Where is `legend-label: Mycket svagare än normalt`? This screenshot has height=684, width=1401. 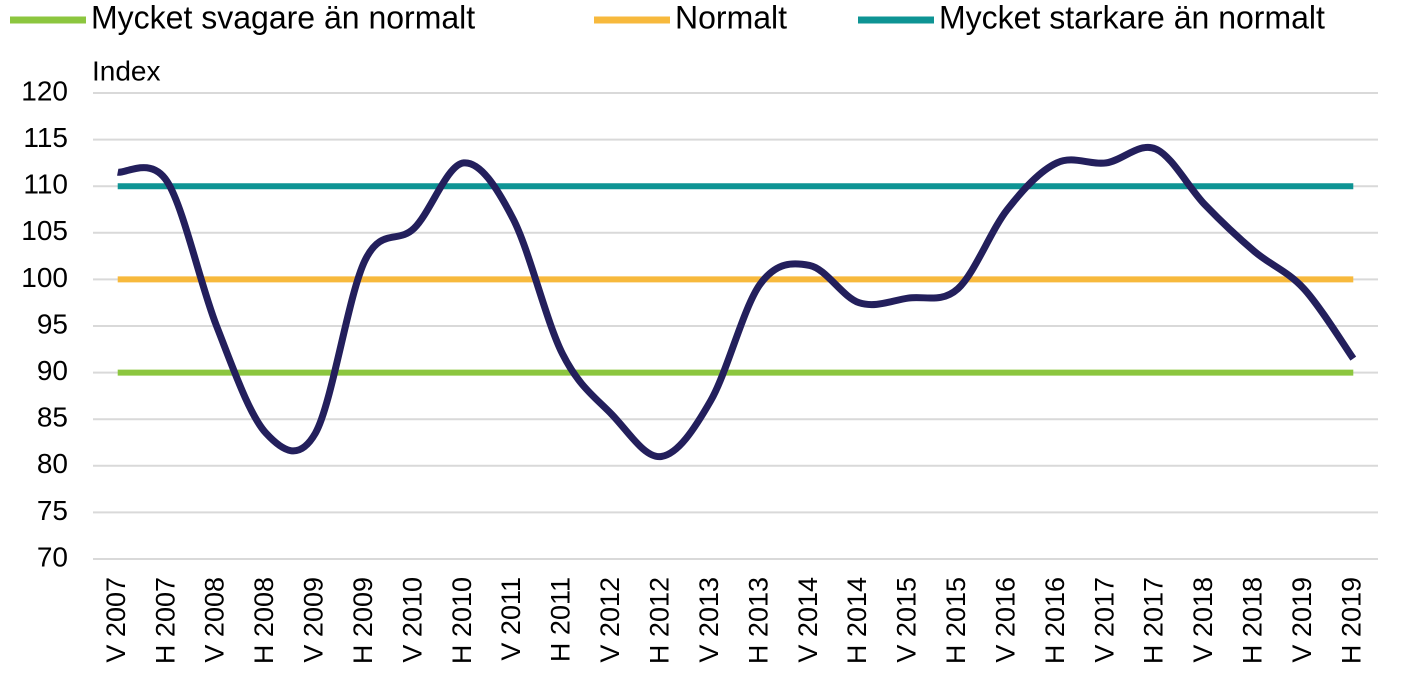
legend-label: Mycket svagare än normalt is located at coordinates (283, 17).